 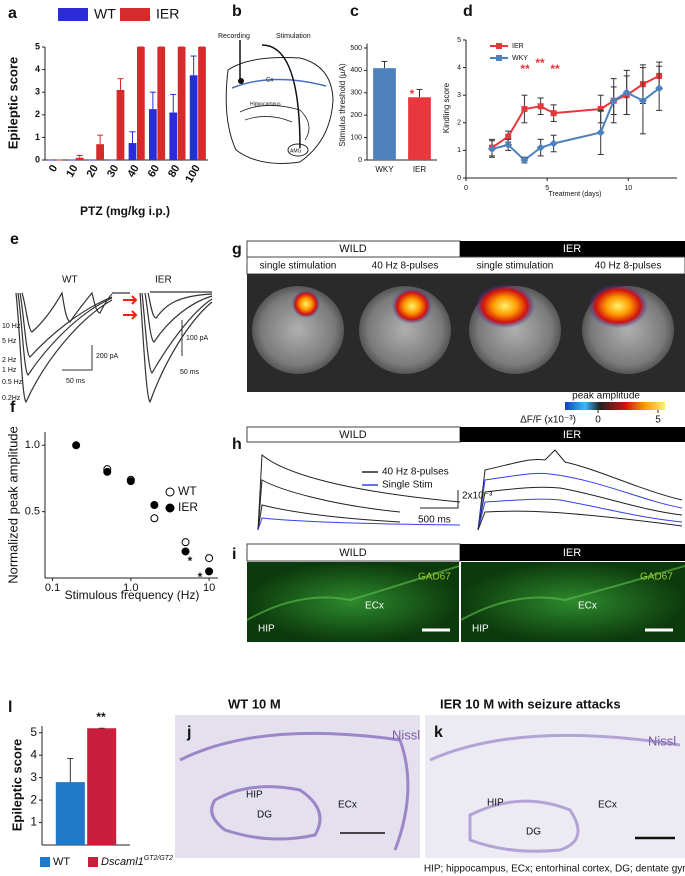 What do you see at coordinates (547, 188) in the screenshot?
I see `x-tick-label: 5` at bounding box center [547, 188].